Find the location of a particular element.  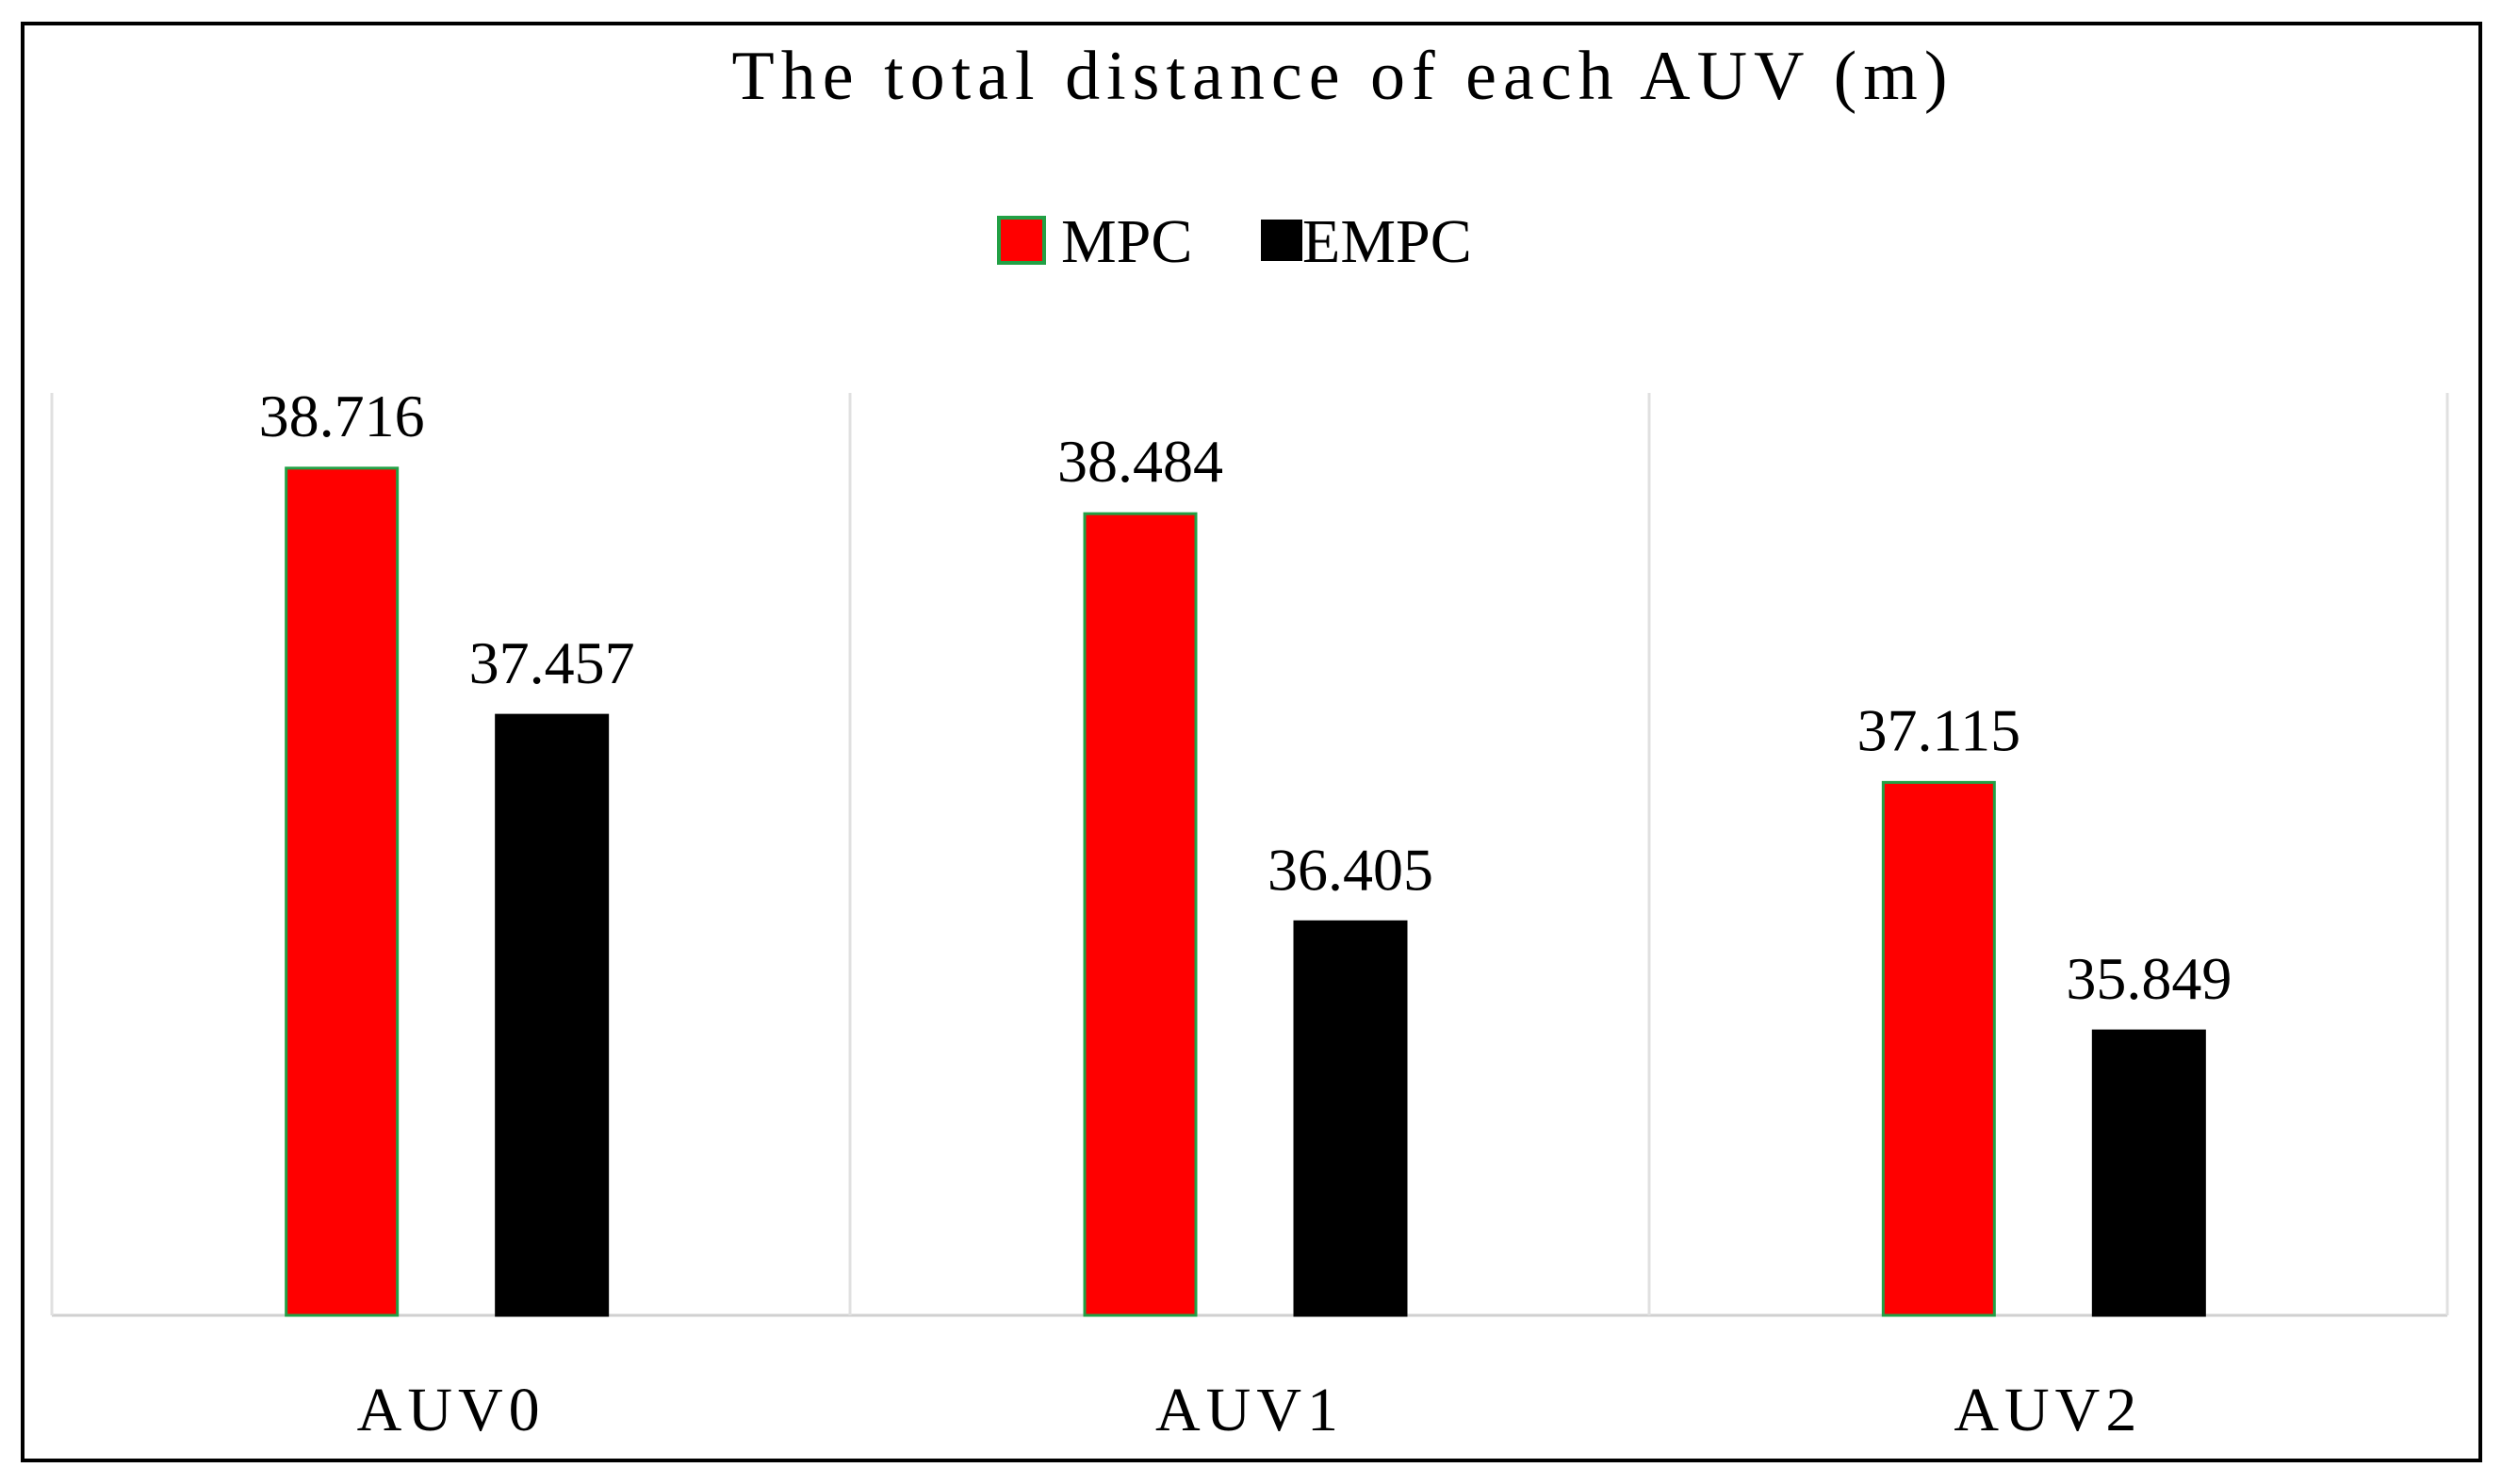

category-label-auv1: AUV1 is located at coordinates (1249, 1410).